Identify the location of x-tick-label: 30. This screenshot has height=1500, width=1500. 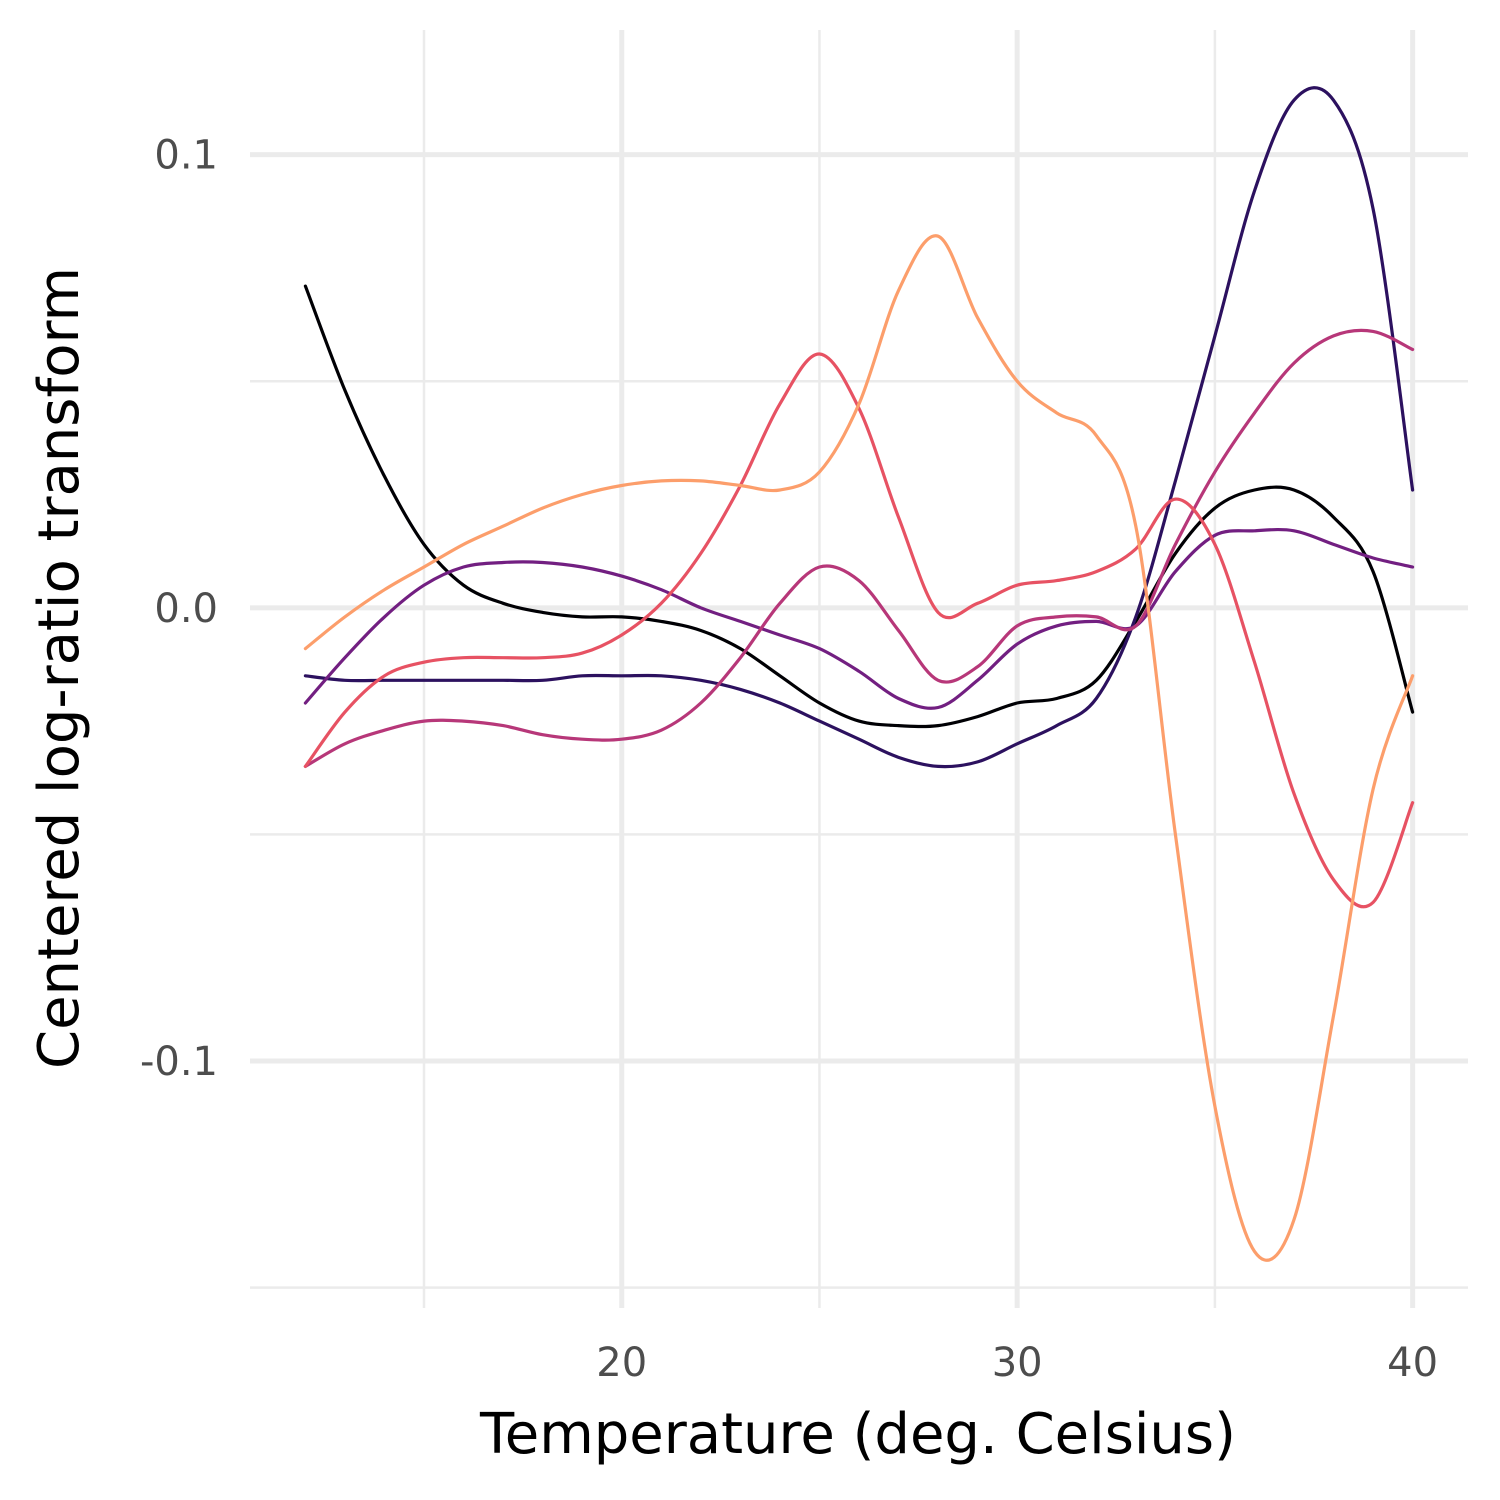
(1017, 1363).